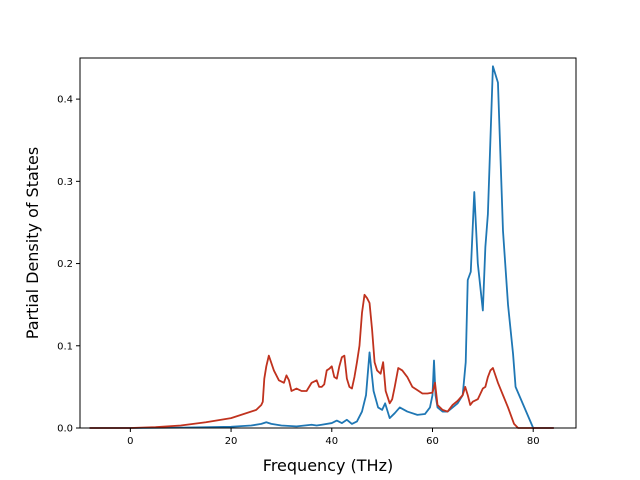 This screenshot has width=640, height=480. What do you see at coordinates (533, 441) in the screenshot?
I see `x-tick-label: 80` at bounding box center [533, 441].